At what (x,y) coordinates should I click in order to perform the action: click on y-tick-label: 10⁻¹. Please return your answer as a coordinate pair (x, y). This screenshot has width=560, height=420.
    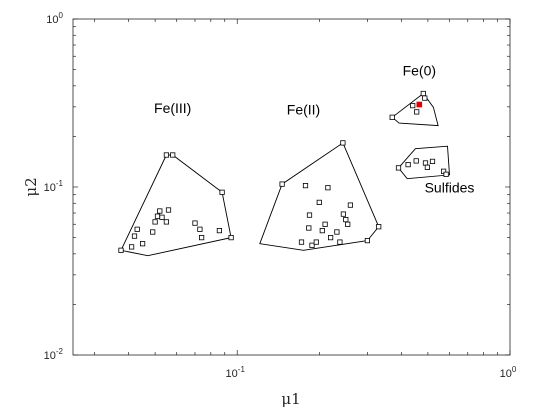
    Looking at the image, I should click on (54, 186).